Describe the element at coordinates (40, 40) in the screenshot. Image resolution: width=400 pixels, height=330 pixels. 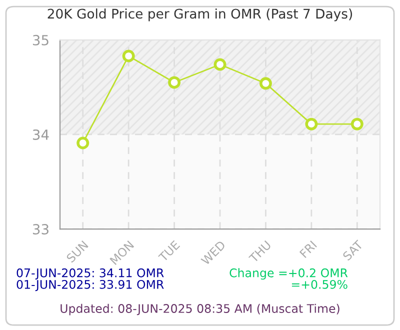
I see `y-tick-label: 35` at that location.